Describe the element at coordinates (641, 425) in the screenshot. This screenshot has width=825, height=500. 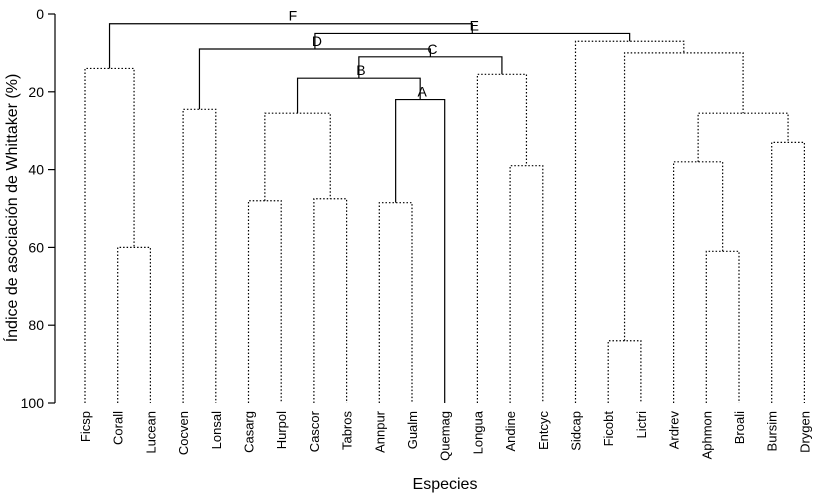
I see `leaf-label: Lictri` at that location.